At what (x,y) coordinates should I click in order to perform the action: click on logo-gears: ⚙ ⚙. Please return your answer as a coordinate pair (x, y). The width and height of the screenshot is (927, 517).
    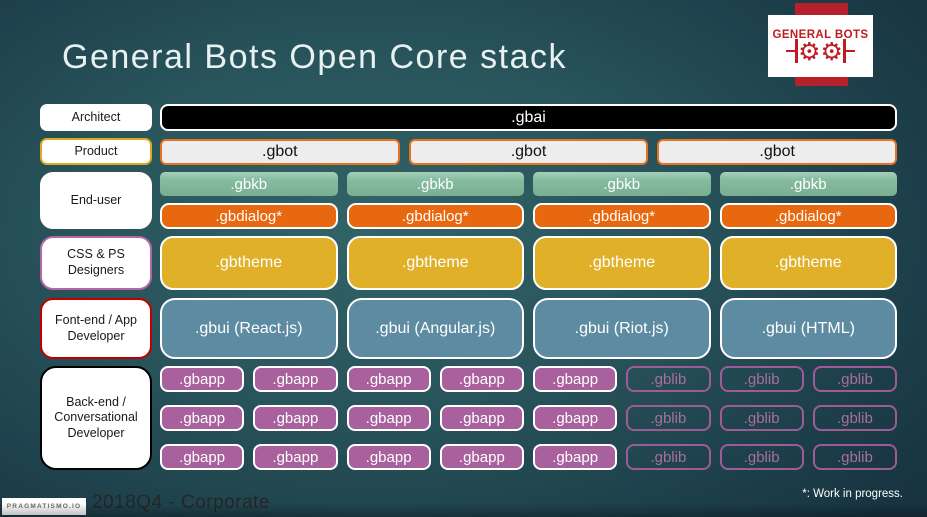
    Looking at the image, I should click on (820, 51).